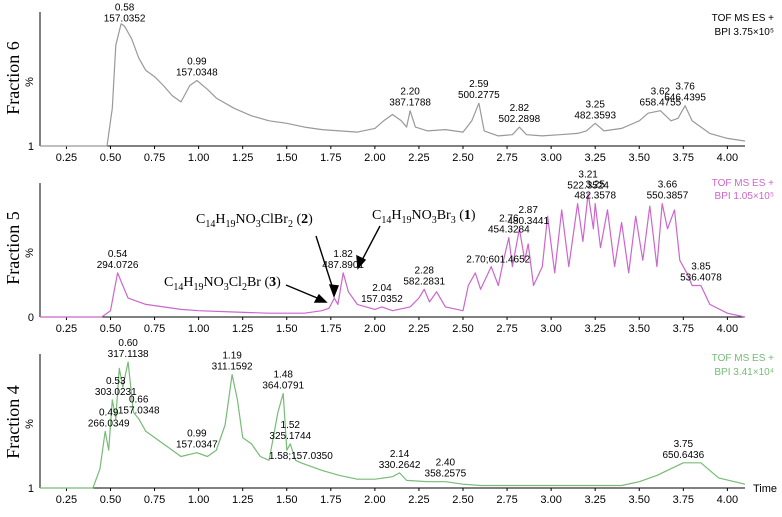  What do you see at coordinates (460, 215) in the screenshot?
I see `formula-part: (` at bounding box center [460, 215].